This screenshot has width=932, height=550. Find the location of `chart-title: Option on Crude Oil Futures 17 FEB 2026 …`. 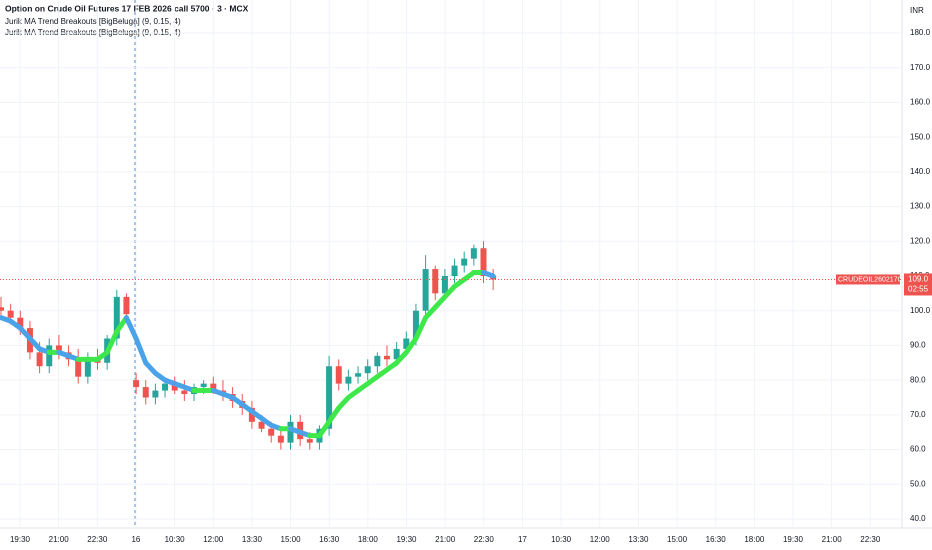

chart-title: Option on Crude Oil Futures 17 FEB 2026 … is located at coordinates (127, 8).